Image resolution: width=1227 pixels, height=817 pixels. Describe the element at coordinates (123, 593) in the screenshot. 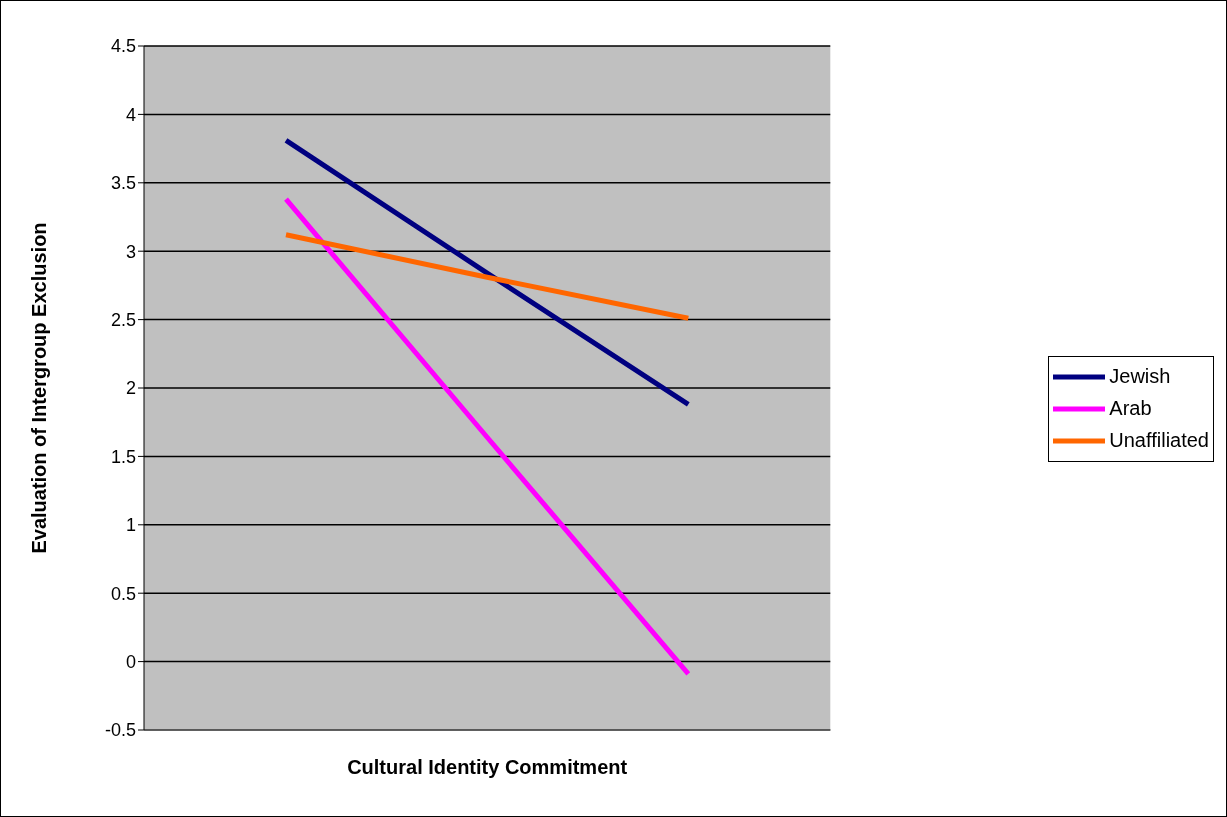

I see `y-tick-label: 0.5` at that location.